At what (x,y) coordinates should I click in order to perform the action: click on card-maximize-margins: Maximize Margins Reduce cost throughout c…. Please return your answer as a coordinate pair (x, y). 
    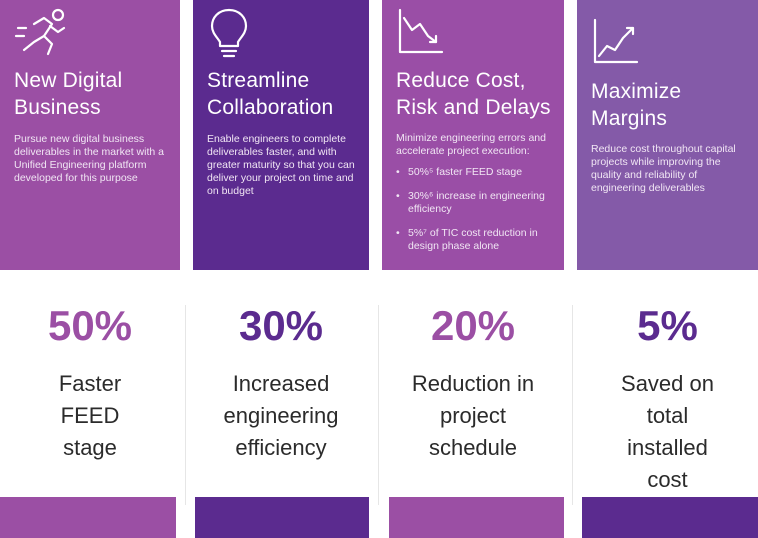
    Looking at the image, I should click on (667, 135).